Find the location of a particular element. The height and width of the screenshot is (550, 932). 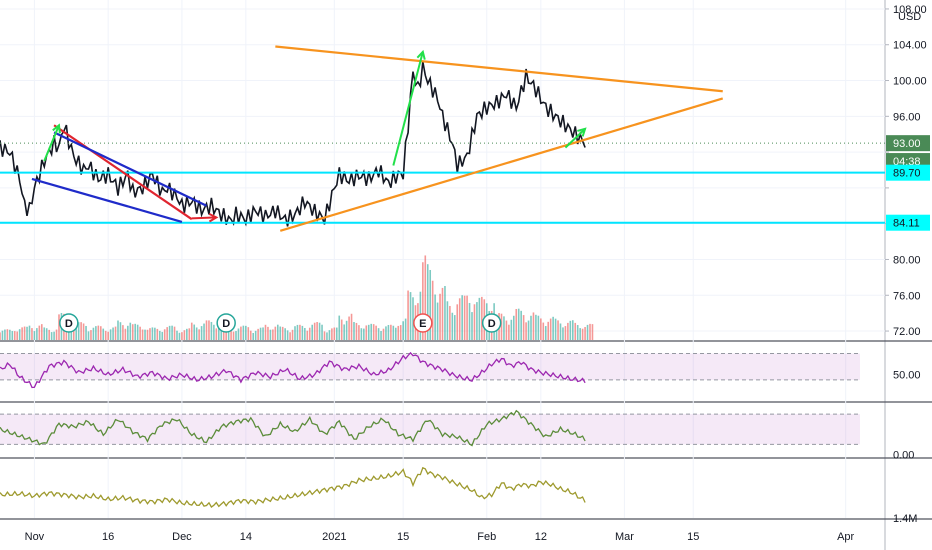

price-tick-label: 80.00 is located at coordinates (907, 260).